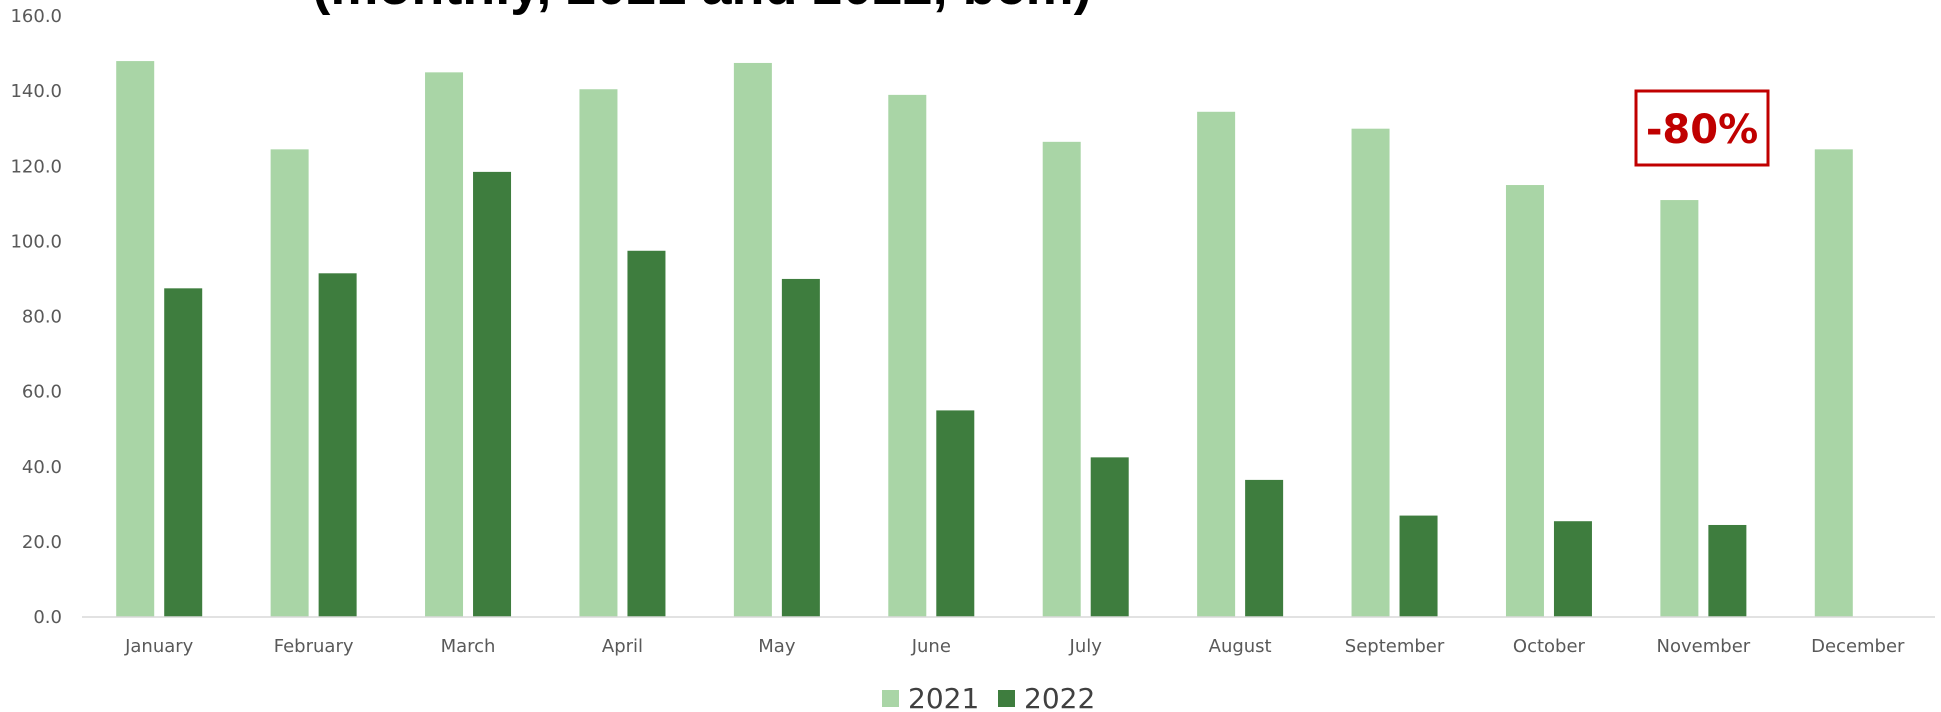  What do you see at coordinates (646, 433) in the screenshot?
I see `bar-2022-april` at bounding box center [646, 433].